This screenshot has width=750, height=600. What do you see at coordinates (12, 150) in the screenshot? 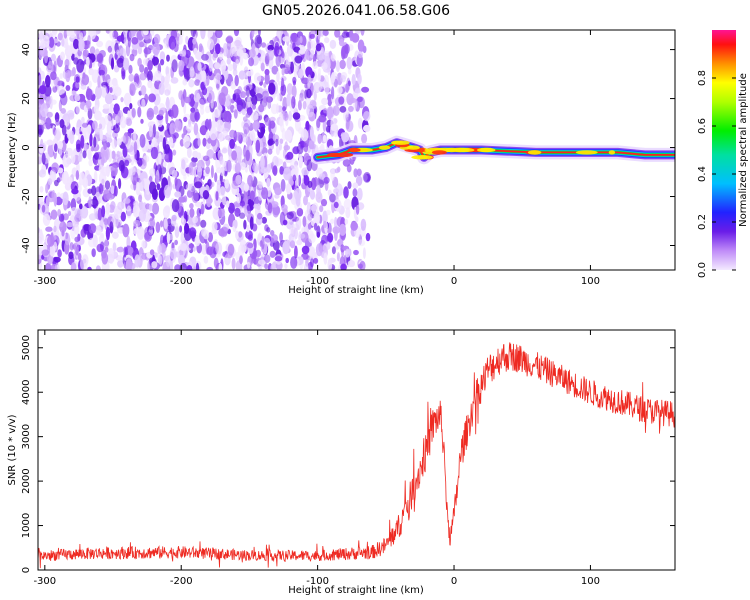
I see `spectrogram-ylabel: Frequency (Hz)` at bounding box center [12, 150].